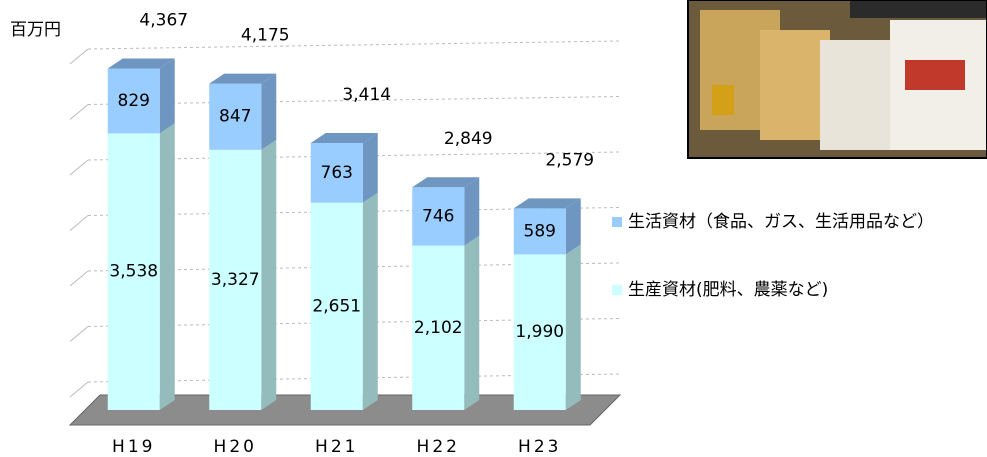  I want to click on x-tick-label: H22, so click(438, 447).